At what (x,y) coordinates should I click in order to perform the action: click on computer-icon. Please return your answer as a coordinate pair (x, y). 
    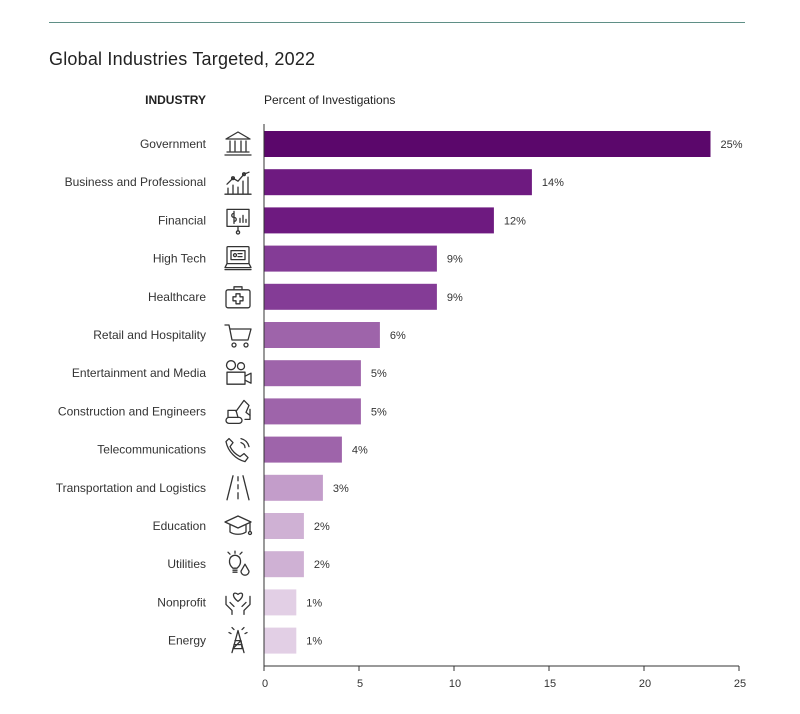
    Looking at the image, I should click on (238, 258).